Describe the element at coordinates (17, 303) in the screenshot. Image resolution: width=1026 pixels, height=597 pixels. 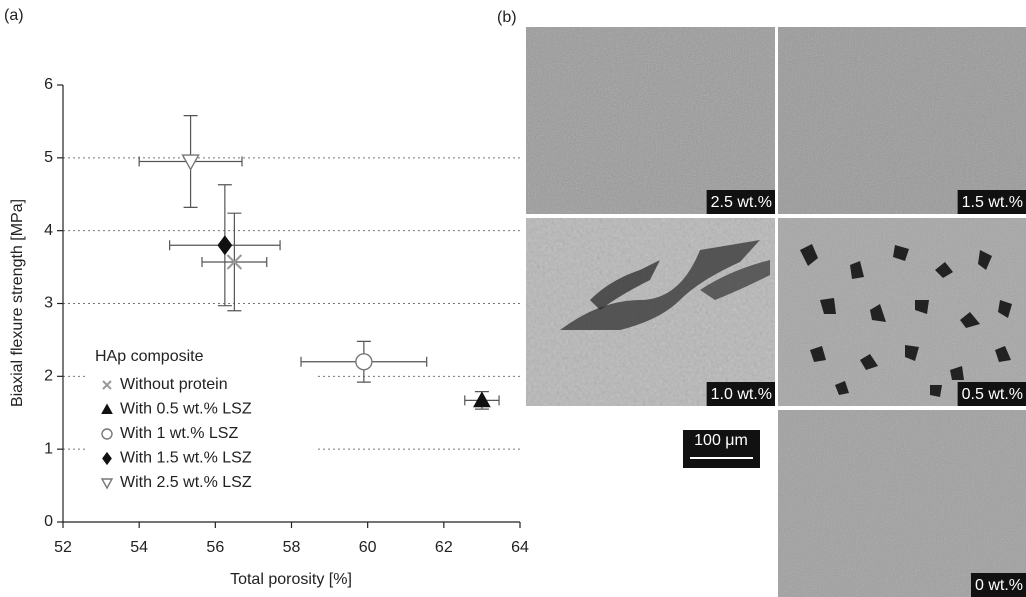
I see `y-axis-title: Biaxial flexure strength [MPa]` at that location.